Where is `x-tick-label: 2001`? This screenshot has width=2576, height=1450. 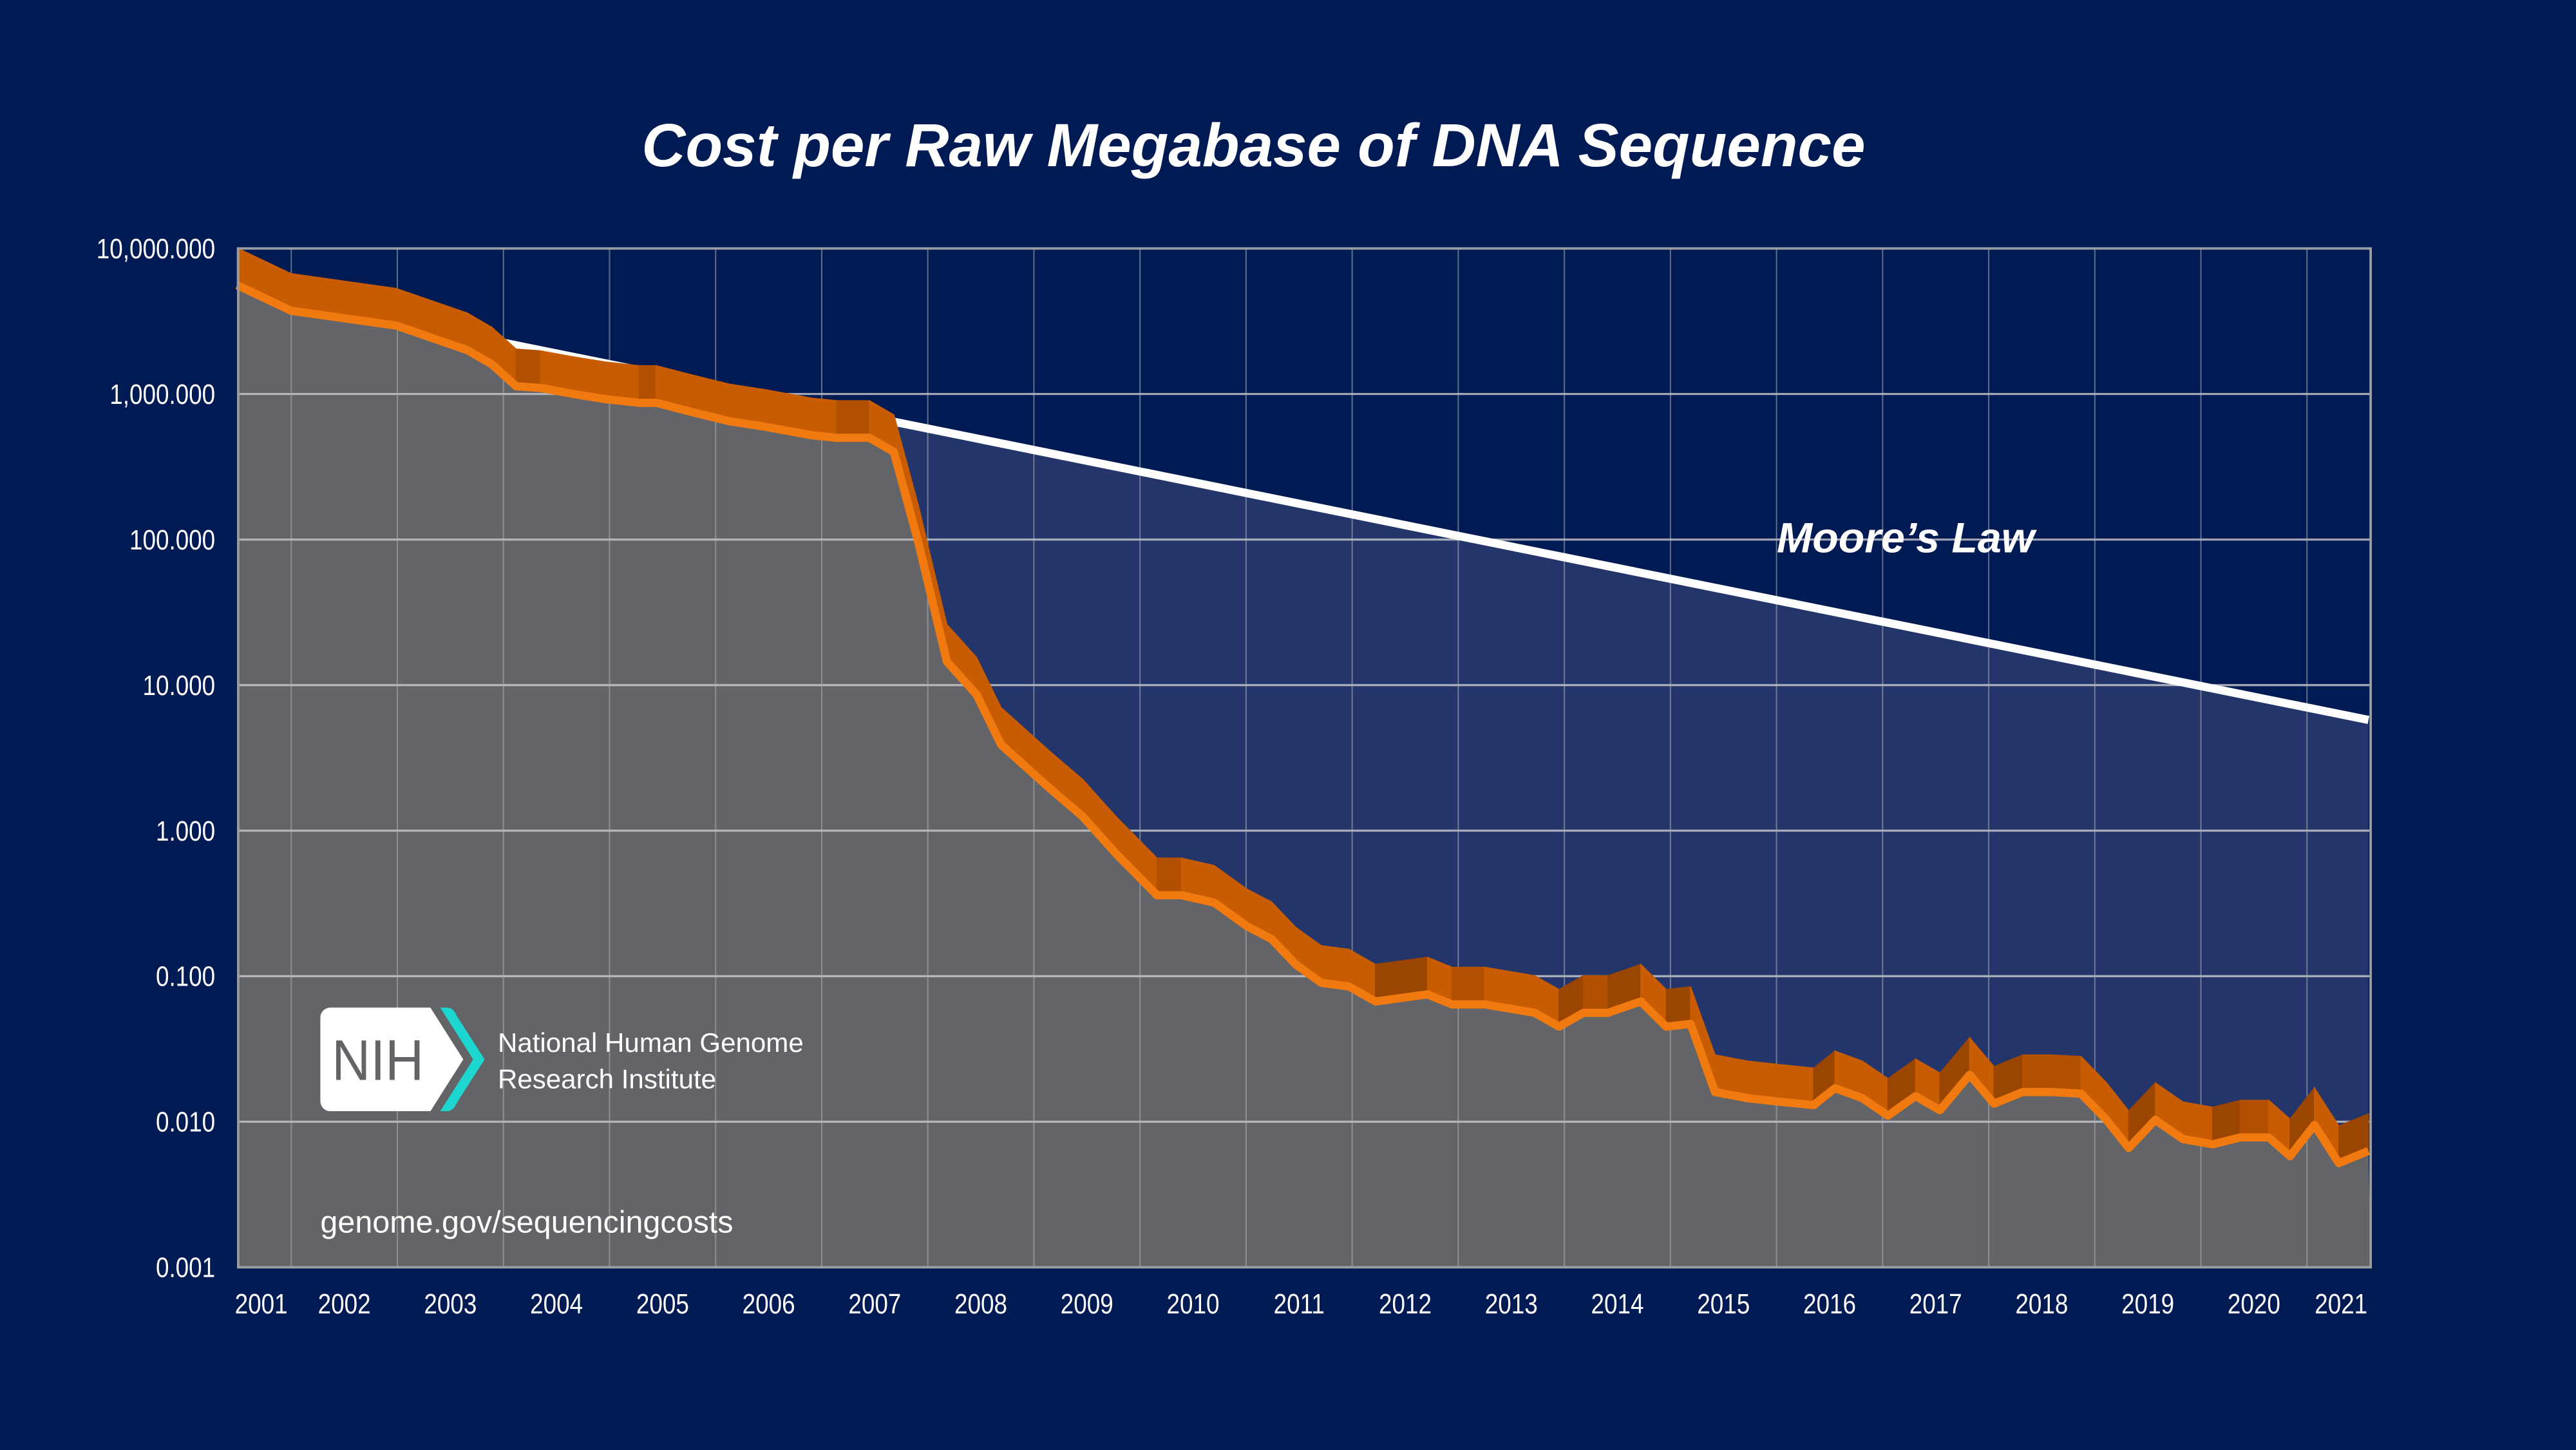 x-tick-label: 2001 is located at coordinates (261, 1303).